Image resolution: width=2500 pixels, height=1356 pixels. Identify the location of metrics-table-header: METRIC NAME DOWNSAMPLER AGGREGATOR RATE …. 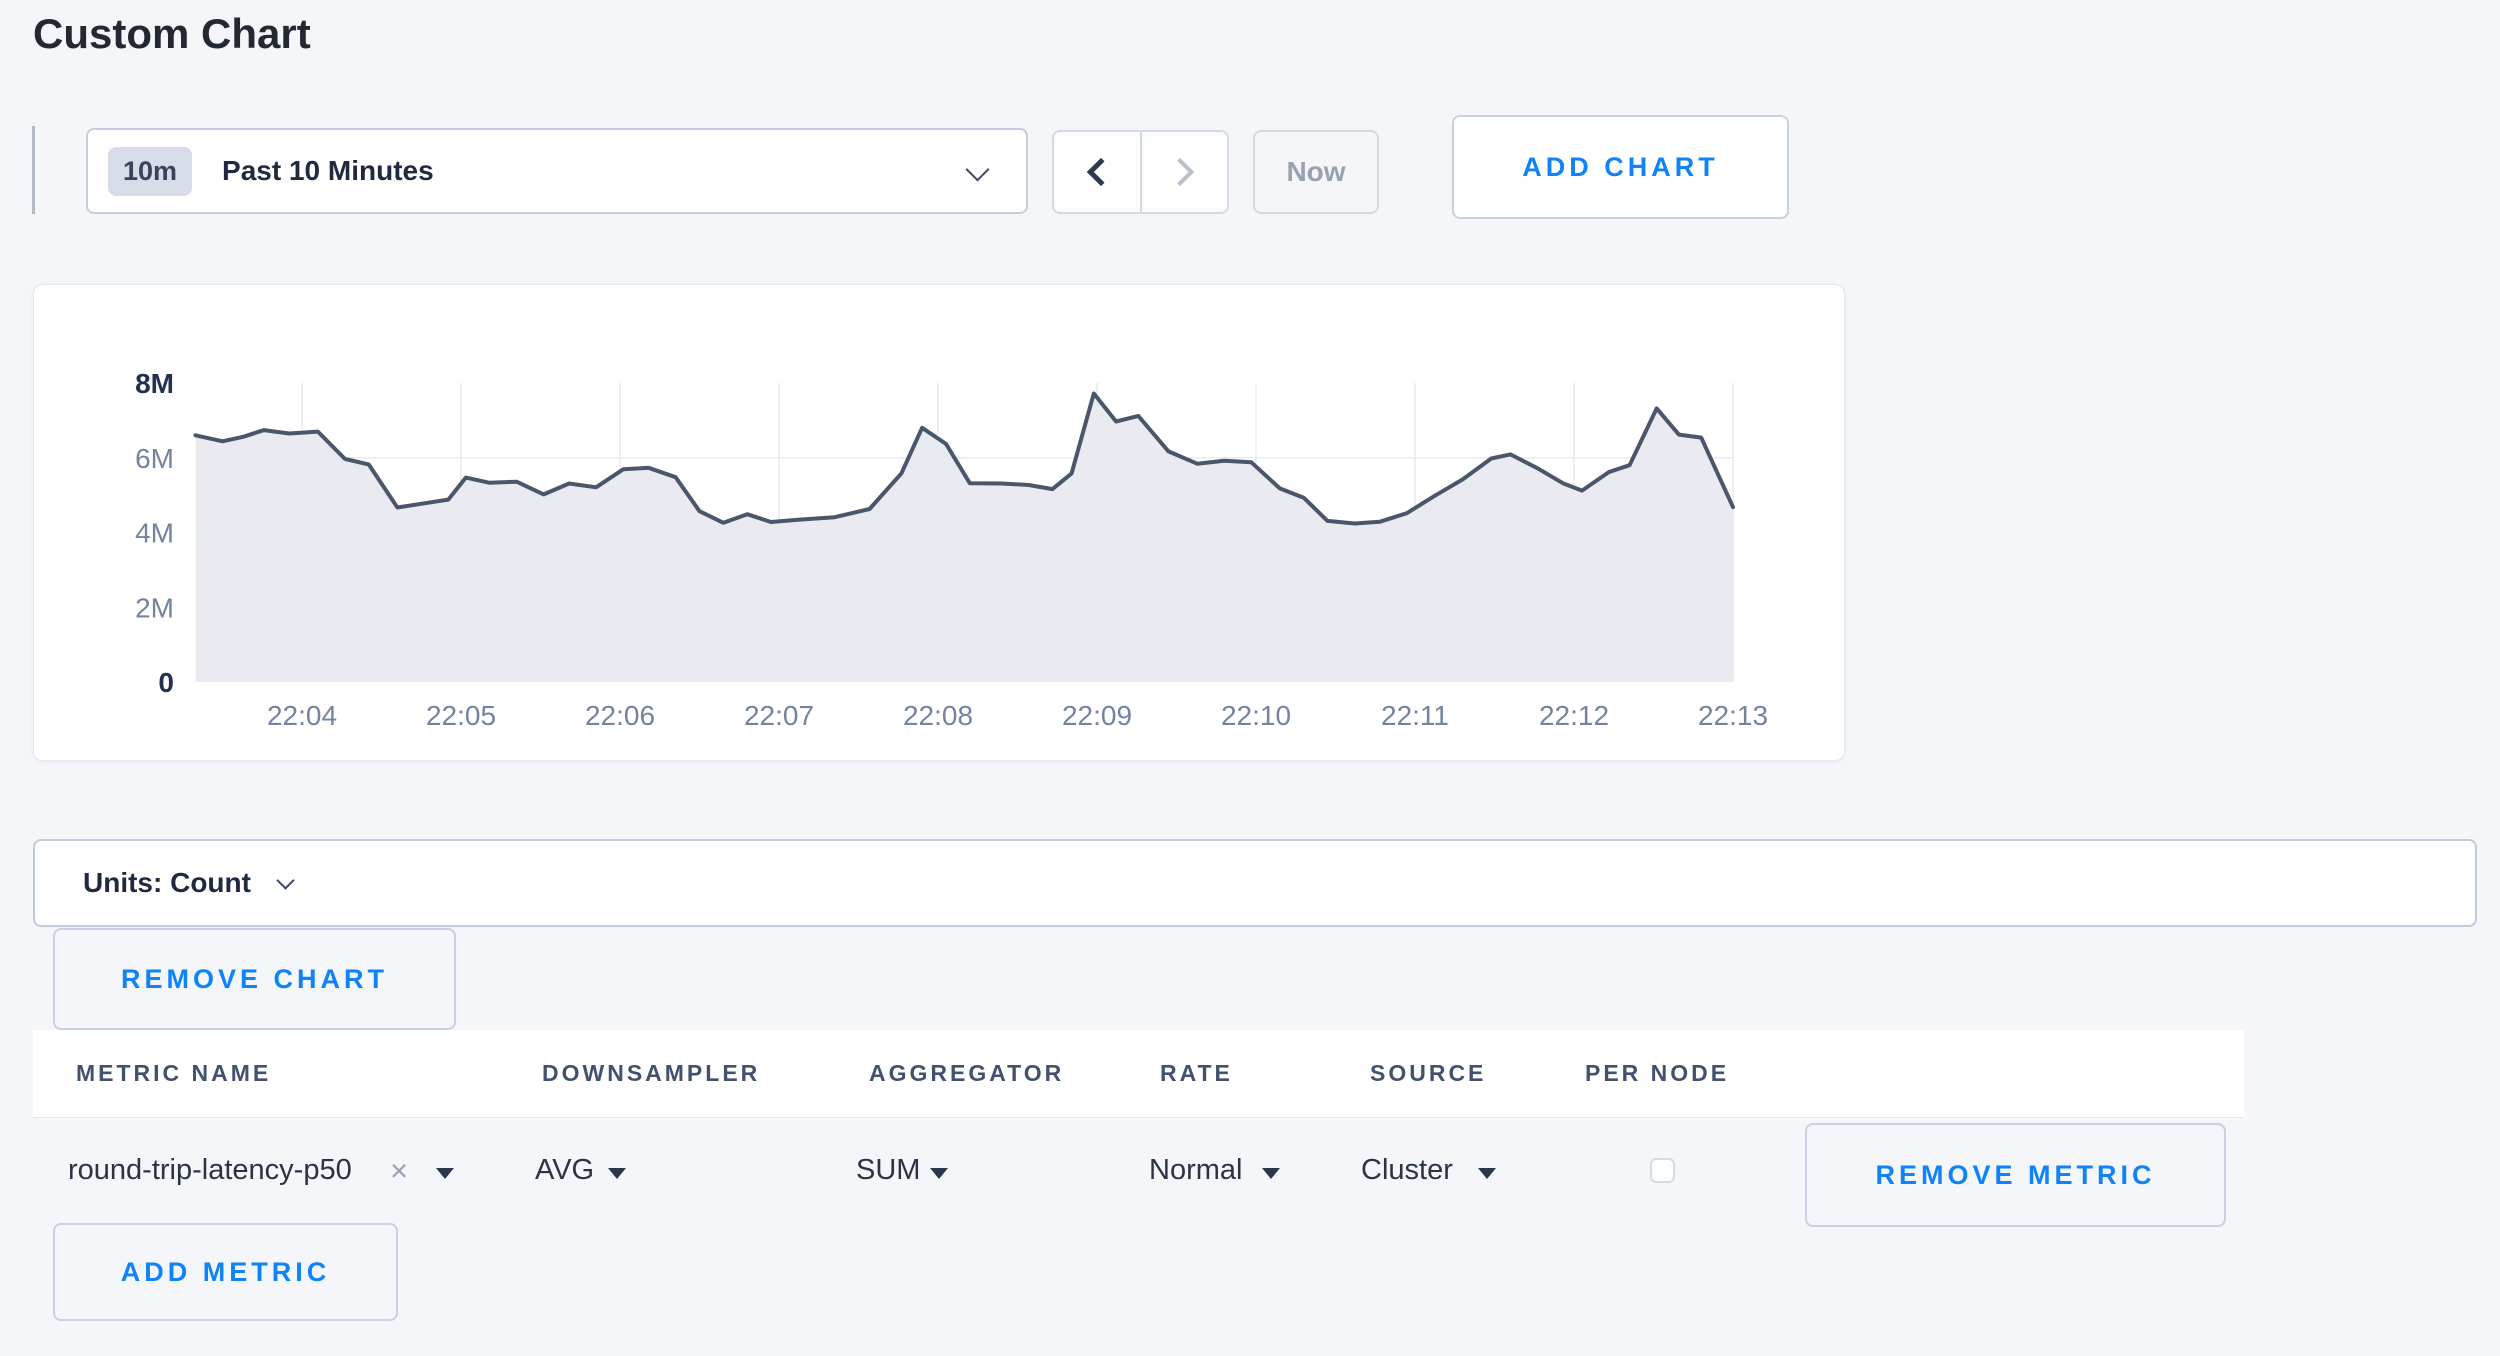
(1138, 1074).